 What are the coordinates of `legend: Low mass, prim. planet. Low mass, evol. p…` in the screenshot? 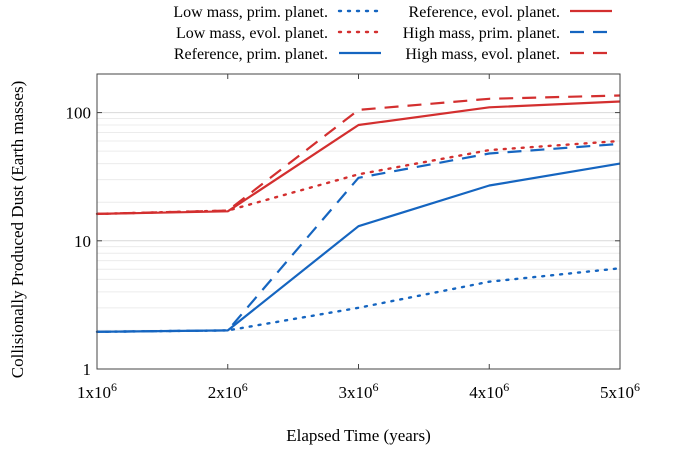 It's located at (392, 33).